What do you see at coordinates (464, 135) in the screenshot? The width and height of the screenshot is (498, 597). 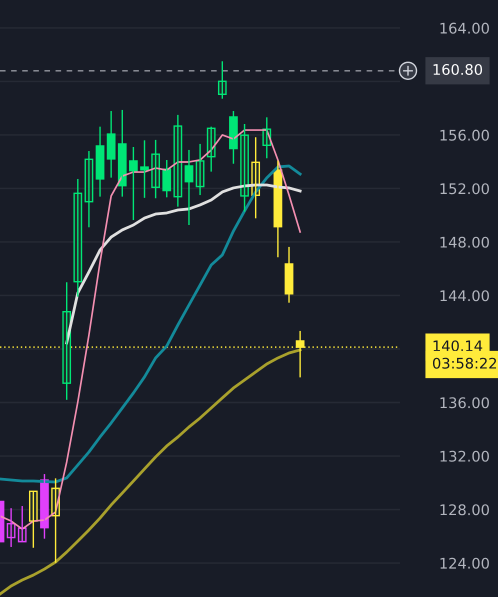 I see `y-tick-label: 156.00` at bounding box center [464, 135].